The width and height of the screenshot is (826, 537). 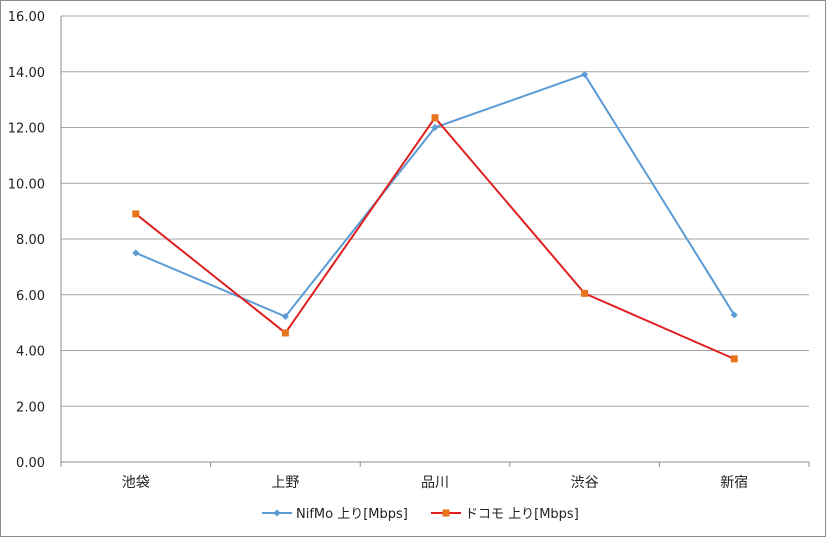 I want to click on legend-label-2: ドコモ 上り[Mbps], so click(x=522, y=514).